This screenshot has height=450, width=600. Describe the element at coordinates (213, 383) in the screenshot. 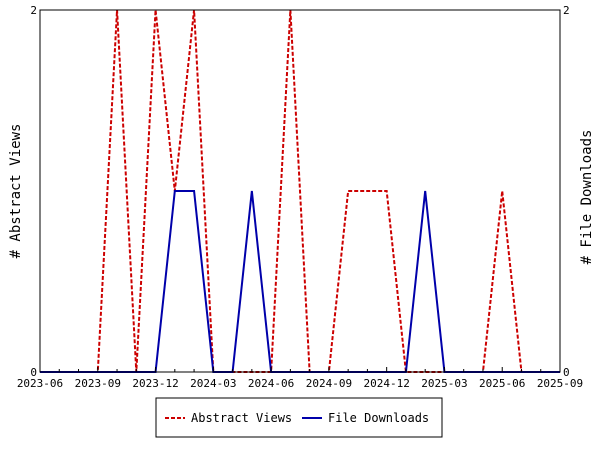

I see `x-tick-label: 2024-03` at that location.